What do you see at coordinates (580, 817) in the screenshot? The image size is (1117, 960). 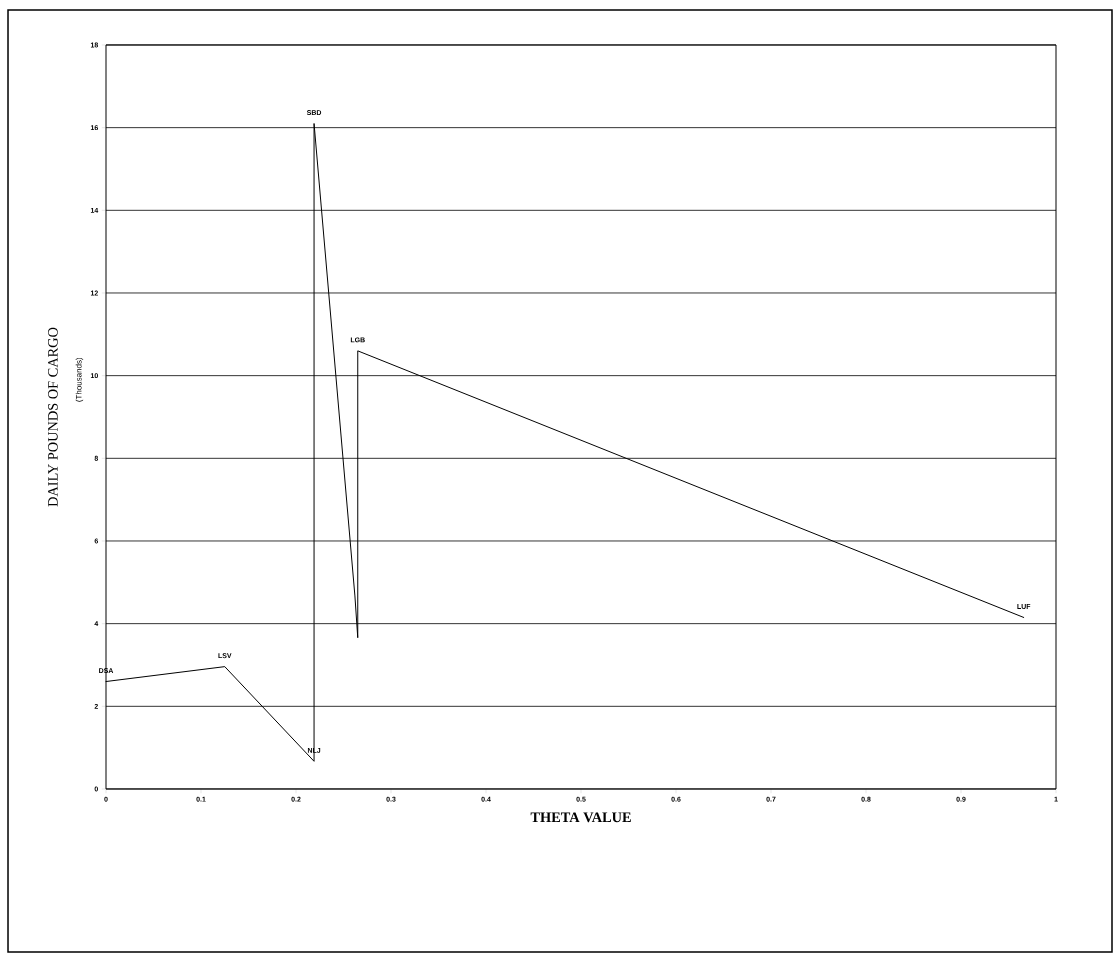 I see `x-axis-title: THETA VALUE` at bounding box center [580, 817].